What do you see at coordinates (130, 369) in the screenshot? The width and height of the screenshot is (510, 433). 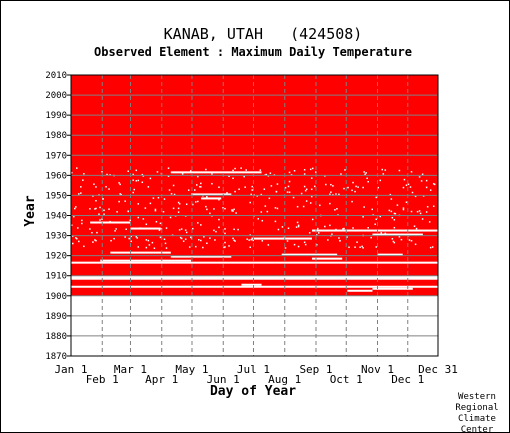 I see `x-tick-label: Mar 1` at bounding box center [130, 369].